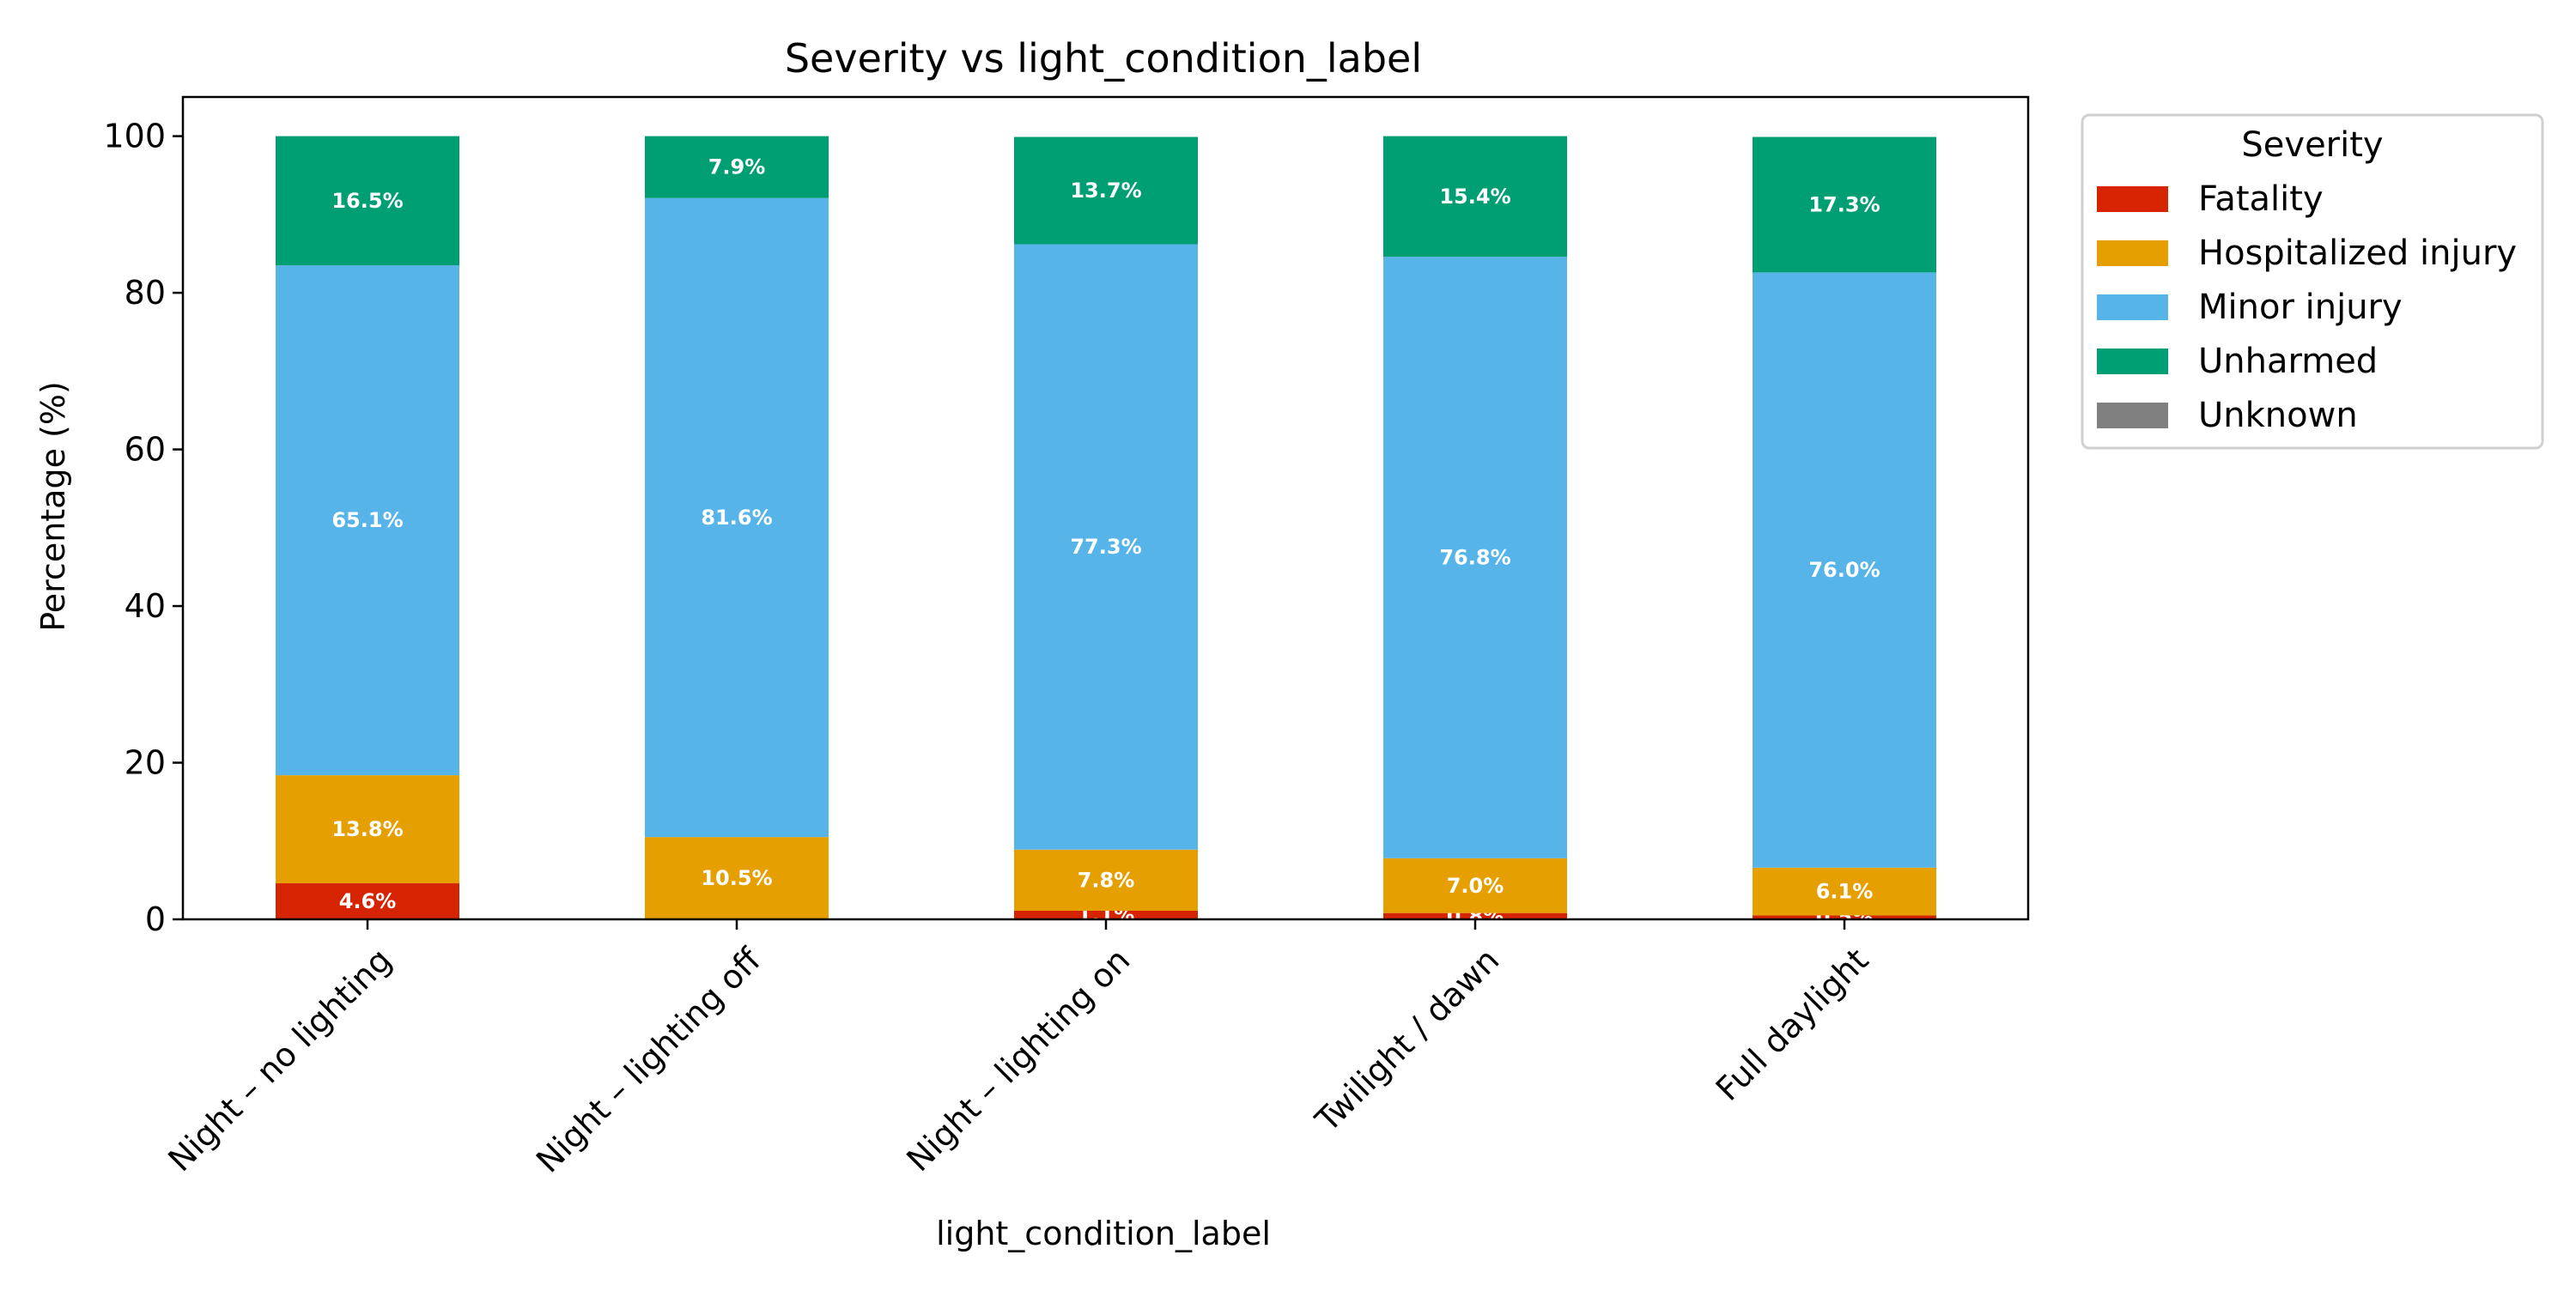 This screenshot has height=1291, width=2576. I want to click on data-label: 13.7%, so click(1105, 191).